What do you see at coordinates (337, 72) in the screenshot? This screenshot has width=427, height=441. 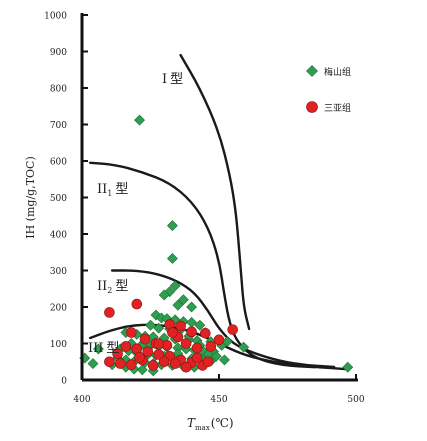 I see `legend-label-1: 梅山组` at bounding box center [337, 72].